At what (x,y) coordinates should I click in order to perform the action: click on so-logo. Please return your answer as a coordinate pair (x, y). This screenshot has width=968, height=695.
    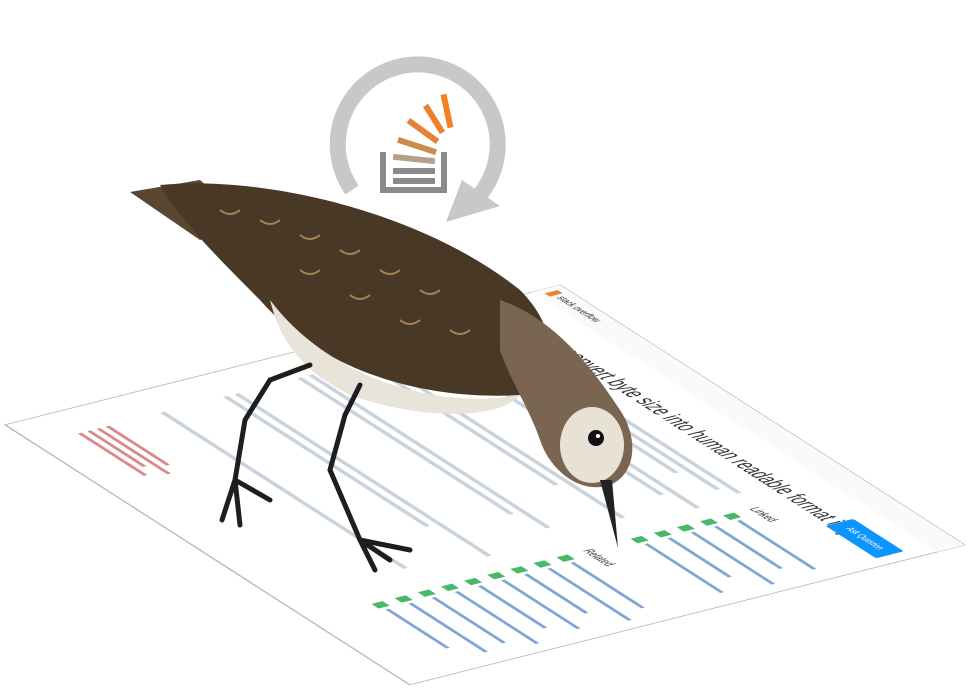
    Looking at the image, I should click on (417, 143).